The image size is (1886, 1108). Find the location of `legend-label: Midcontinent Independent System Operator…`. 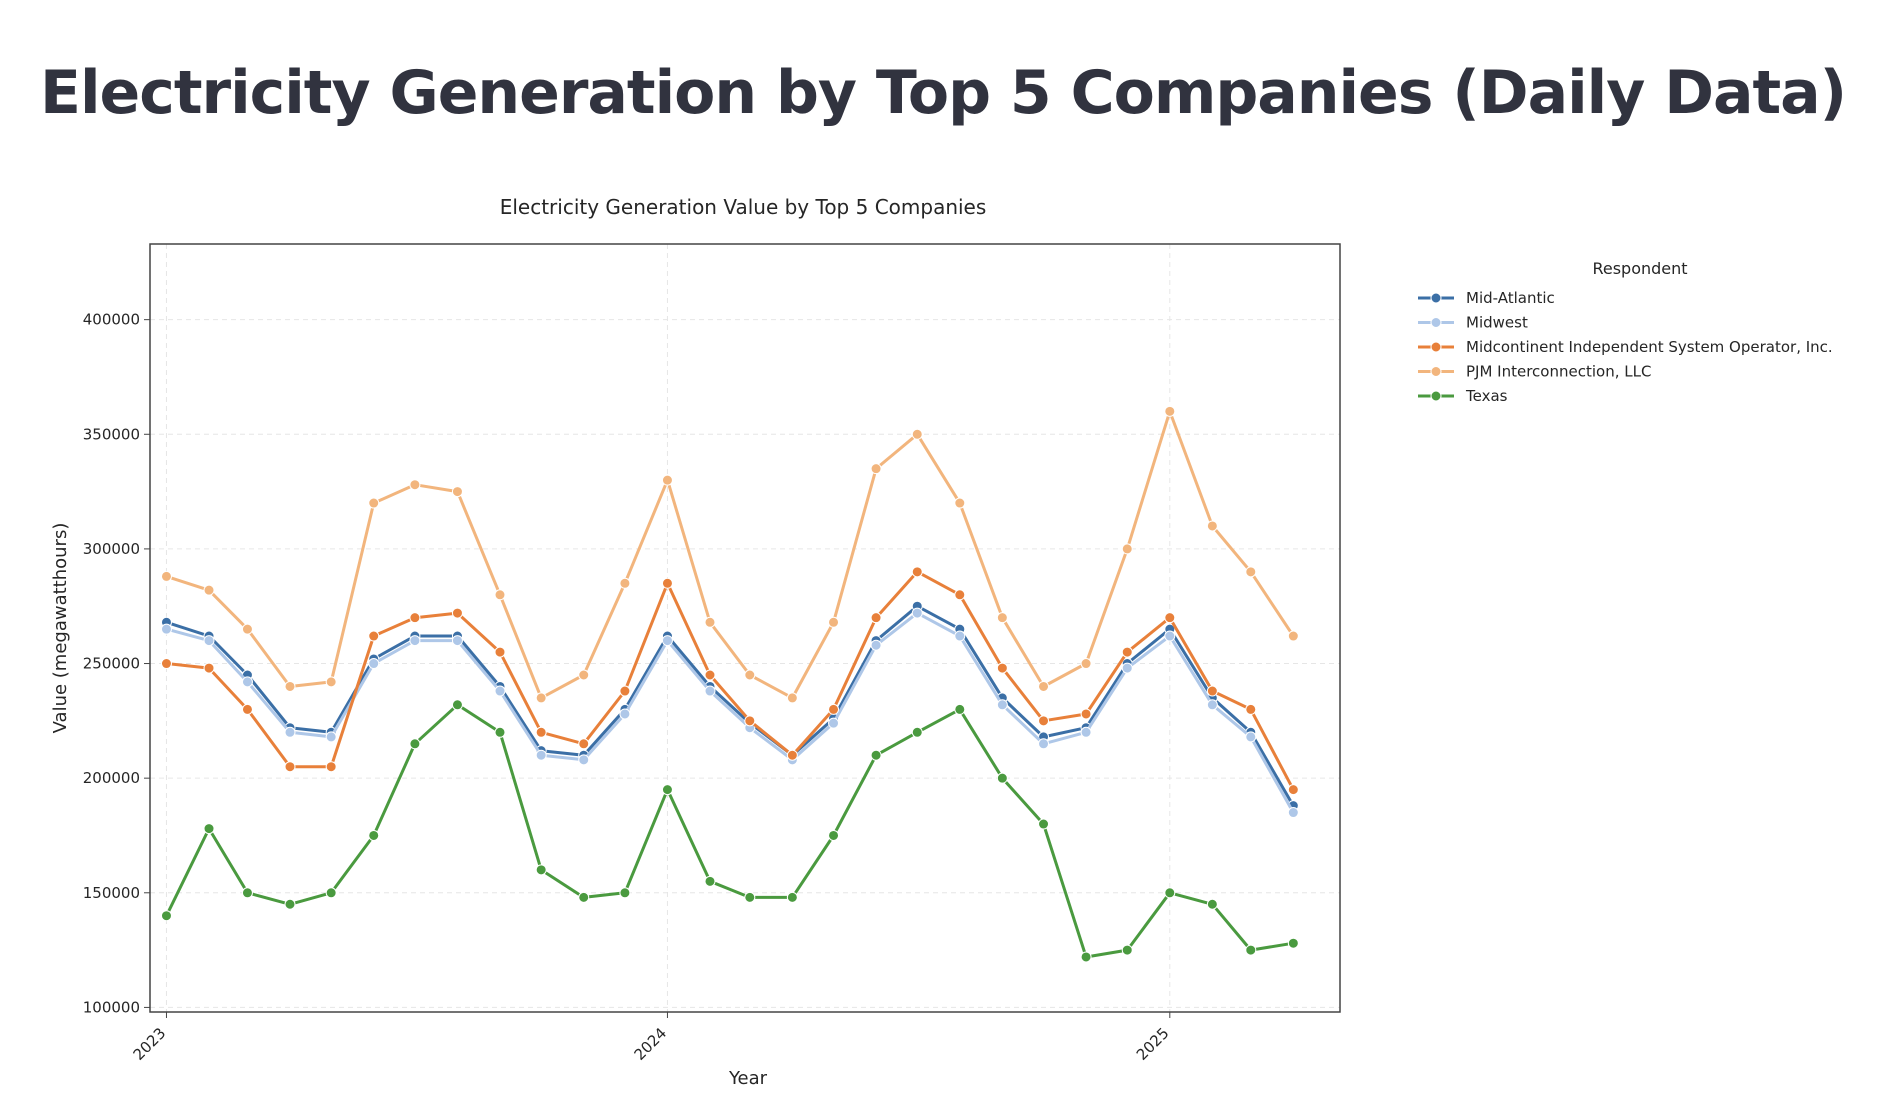

legend-label: Midcontinent Independent System Operator… is located at coordinates (1649, 347).